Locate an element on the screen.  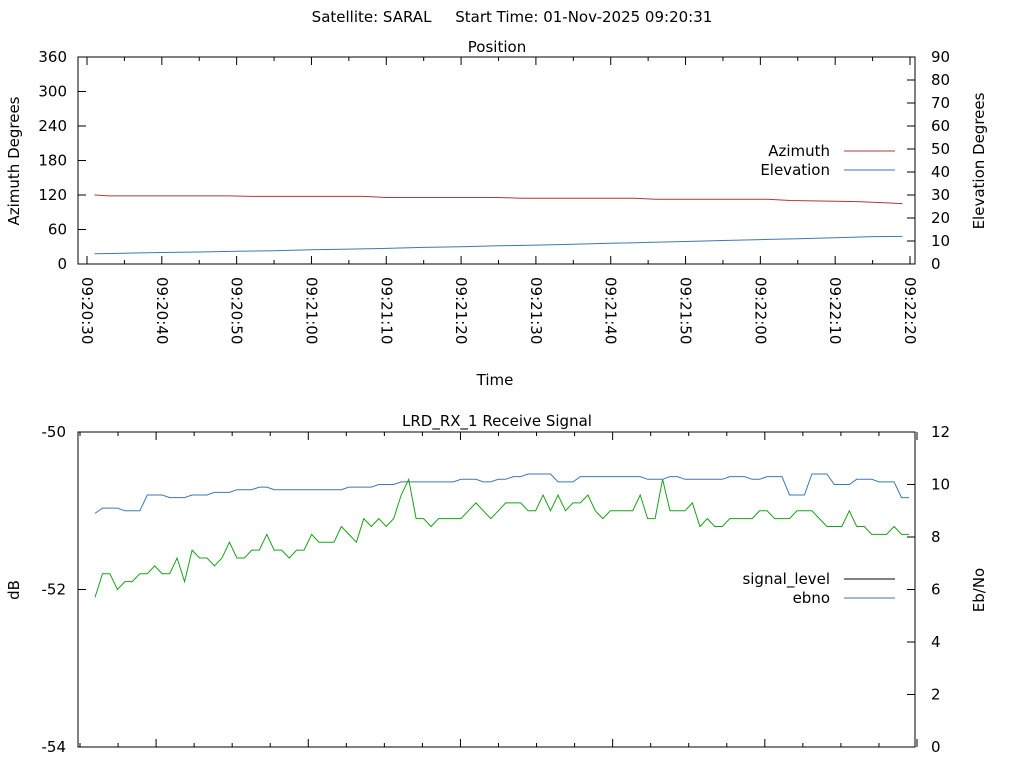
x-tick-label: 09:20:50 is located at coordinates (237, 310).